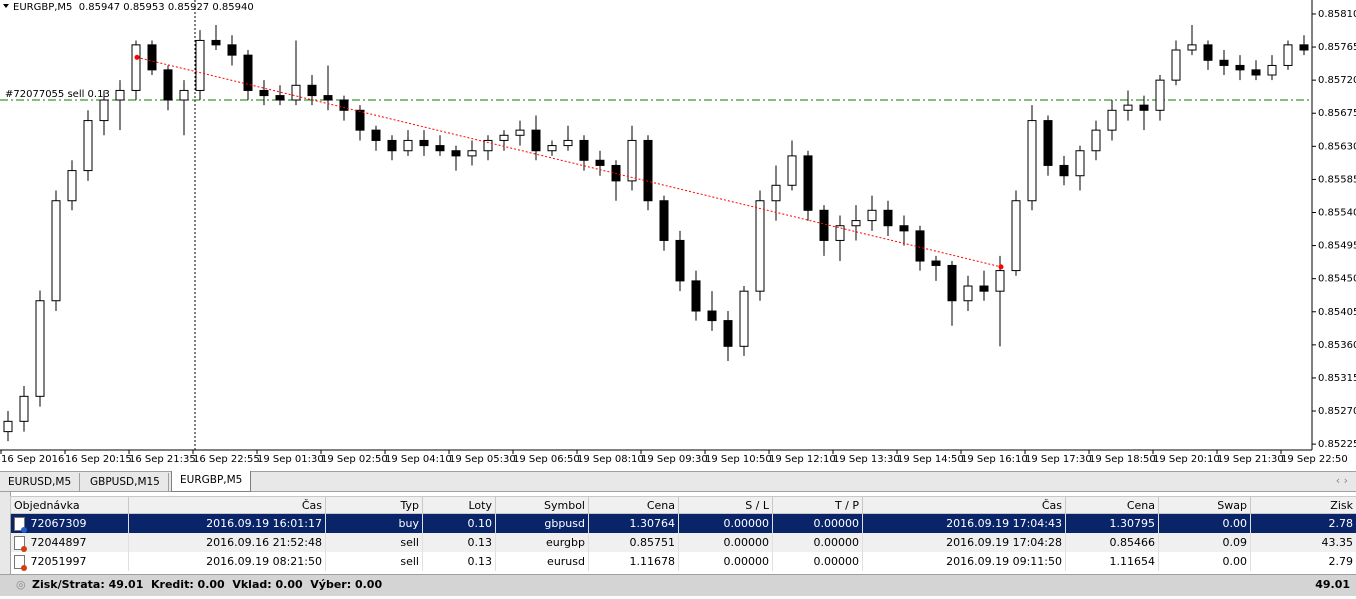 This screenshot has width=1356, height=599. Describe the element at coordinates (542, 523) in the screenshot. I see `cell: gbpusd` at that location.